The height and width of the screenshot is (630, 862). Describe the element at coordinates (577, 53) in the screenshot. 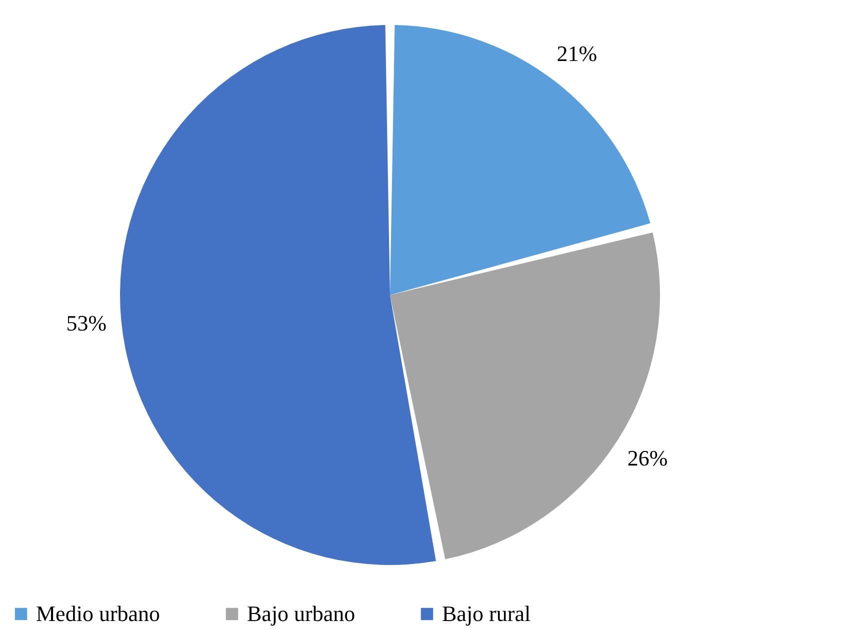

I see `data-label: 21%` at that location.